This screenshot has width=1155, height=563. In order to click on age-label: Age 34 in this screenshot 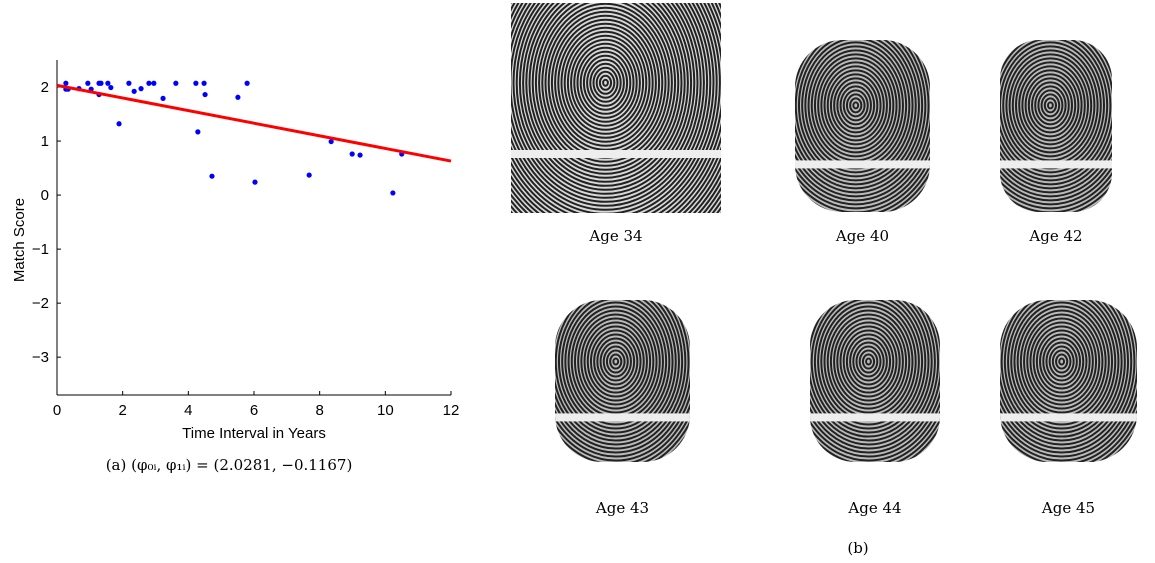, I will do `click(615, 236)`.